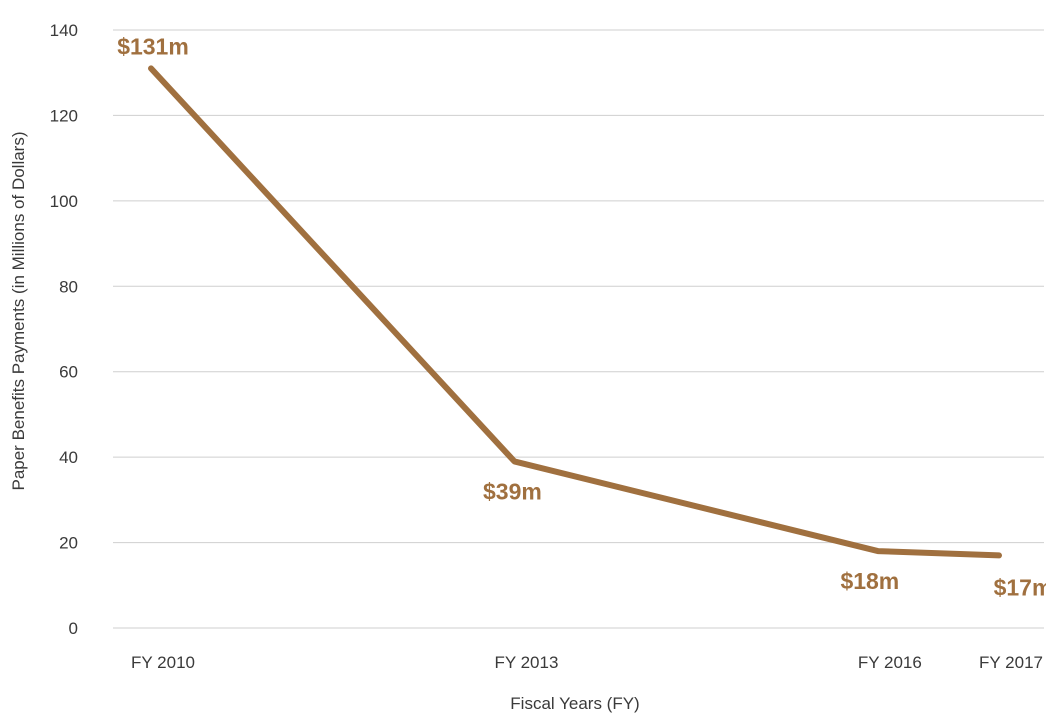 This screenshot has width=1046, height=717. What do you see at coordinates (153, 46) in the screenshot?
I see `data-label: $131m` at bounding box center [153, 46].